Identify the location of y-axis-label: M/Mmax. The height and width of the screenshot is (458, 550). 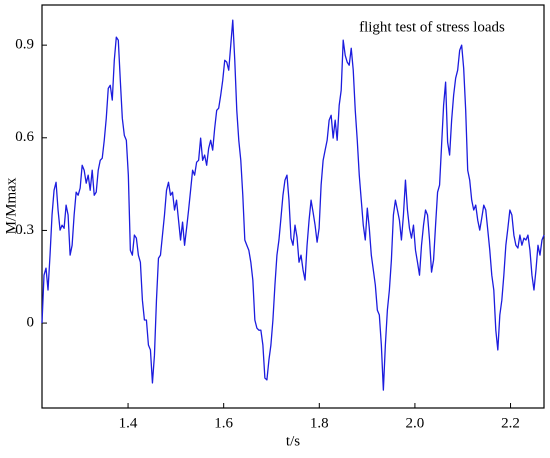
(11, 205).